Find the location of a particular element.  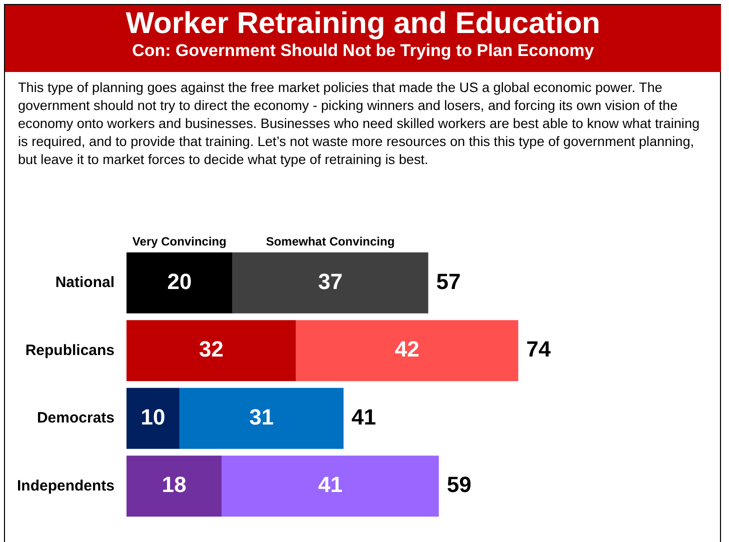

total-label: 74 is located at coordinates (539, 349).